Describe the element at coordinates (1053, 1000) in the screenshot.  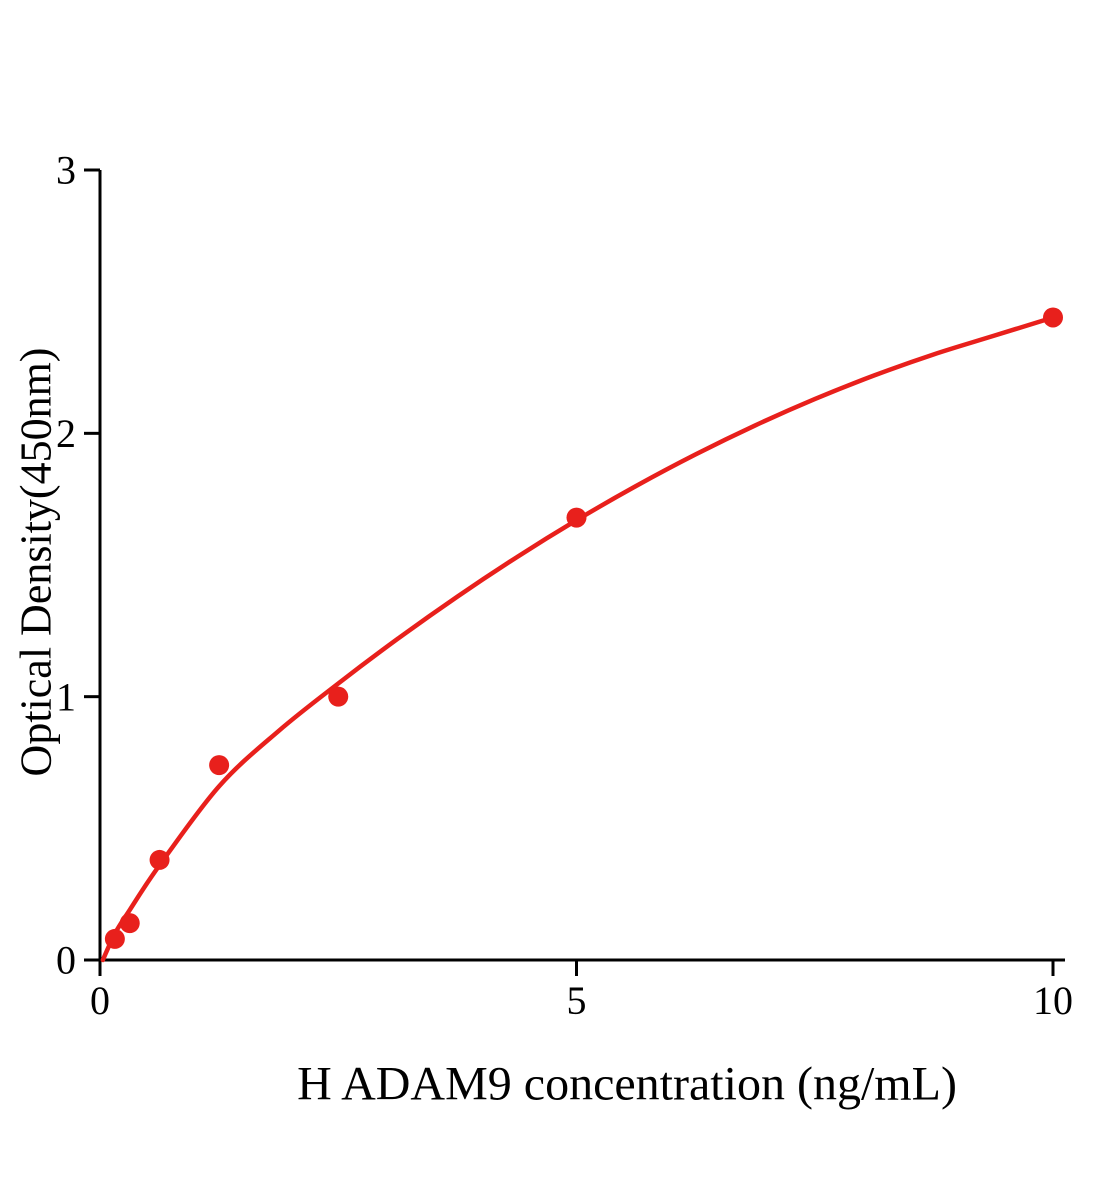
I see `x-tick-label: 10` at that location.